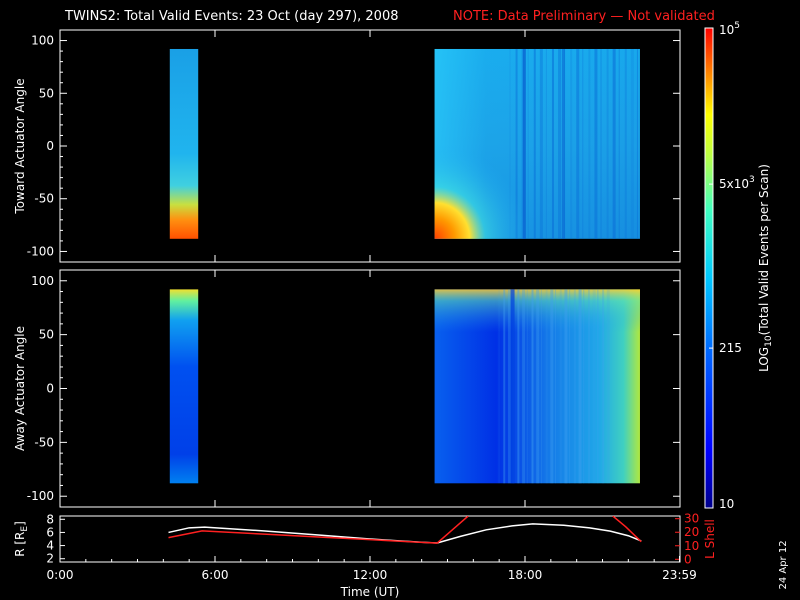 The width and height of the screenshot is (800, 600). I want to click on away-ytick-label-4: -100, so click(40, 496).